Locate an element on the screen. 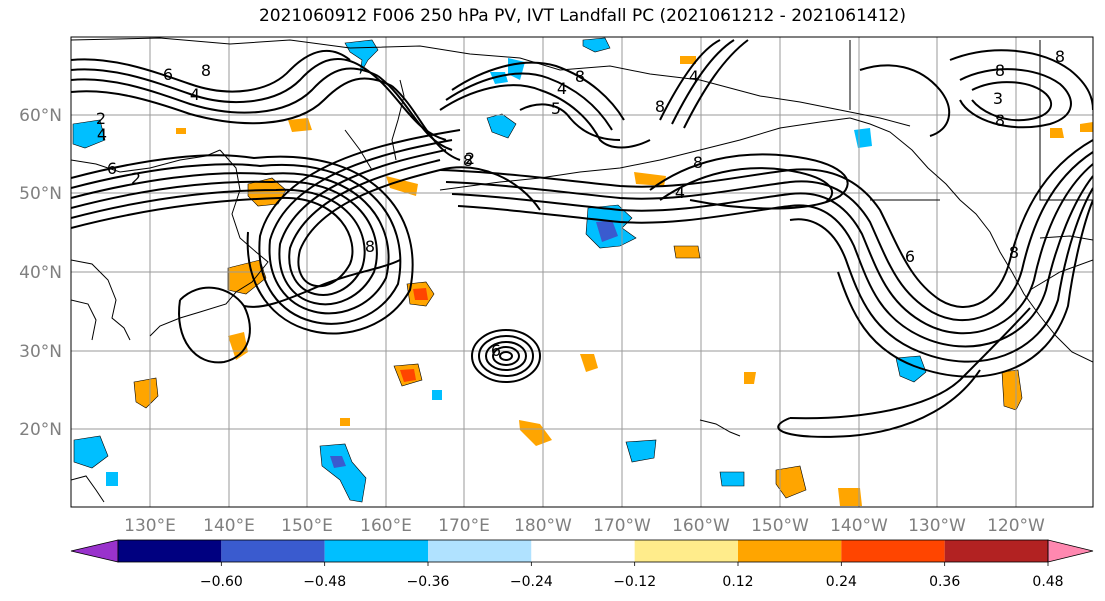  lon-tick-label: 160°E is located at coordinates (386, 526).